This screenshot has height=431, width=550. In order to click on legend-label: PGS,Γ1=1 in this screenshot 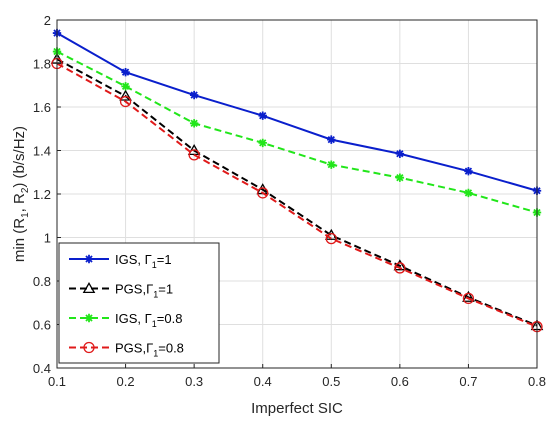, I will do `click(144, 291)`.